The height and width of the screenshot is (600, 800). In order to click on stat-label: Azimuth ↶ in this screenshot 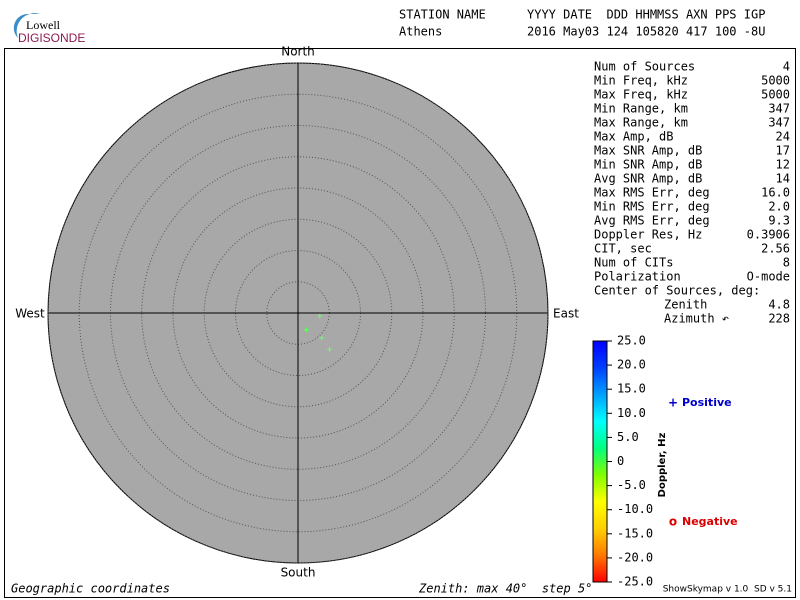, I will do `click(696, 319)`.